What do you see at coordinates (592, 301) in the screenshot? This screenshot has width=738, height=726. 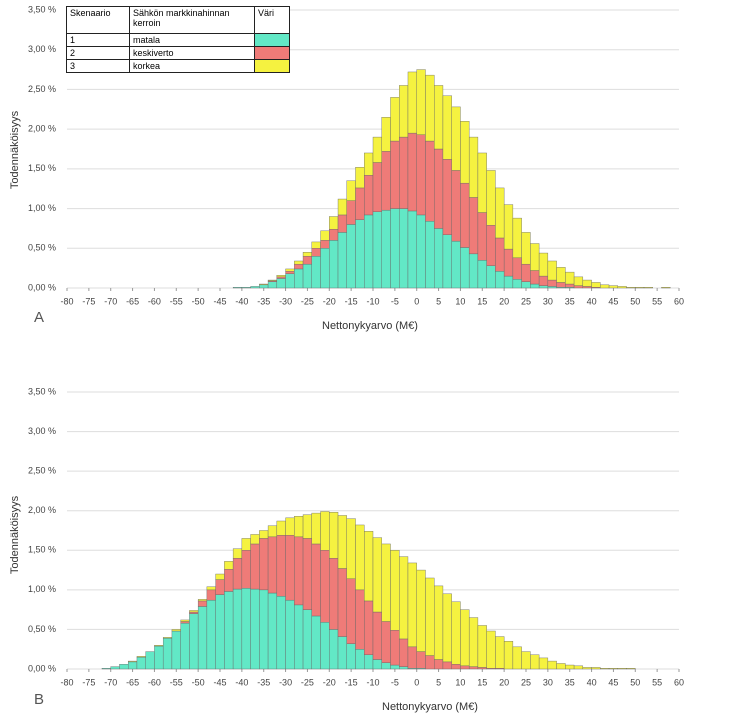 I see `x-tick-label: 40` at bounding box center [592, 301].